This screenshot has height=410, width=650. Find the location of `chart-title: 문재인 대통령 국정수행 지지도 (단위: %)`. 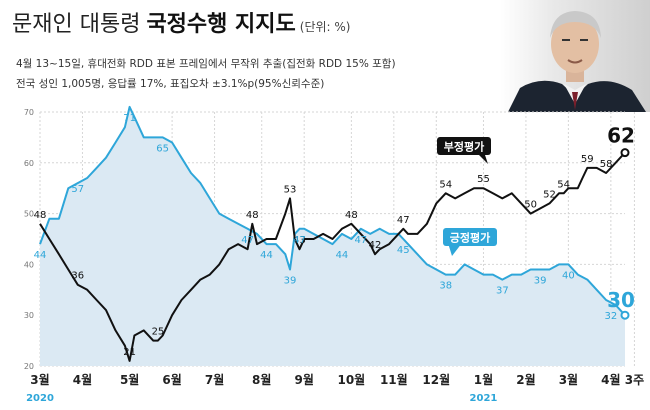

chart-title: 문재인 대통령 국정수행 지지도 (단위: %) is located at coordinates (181, 22).